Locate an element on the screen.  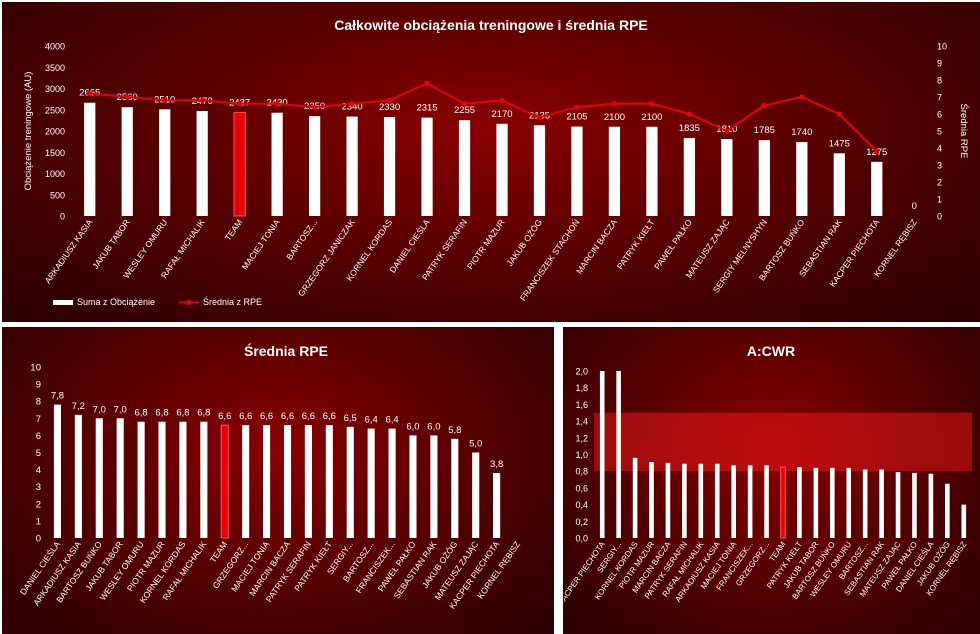
data-label: 1785 is located at coordinates (764, 130).